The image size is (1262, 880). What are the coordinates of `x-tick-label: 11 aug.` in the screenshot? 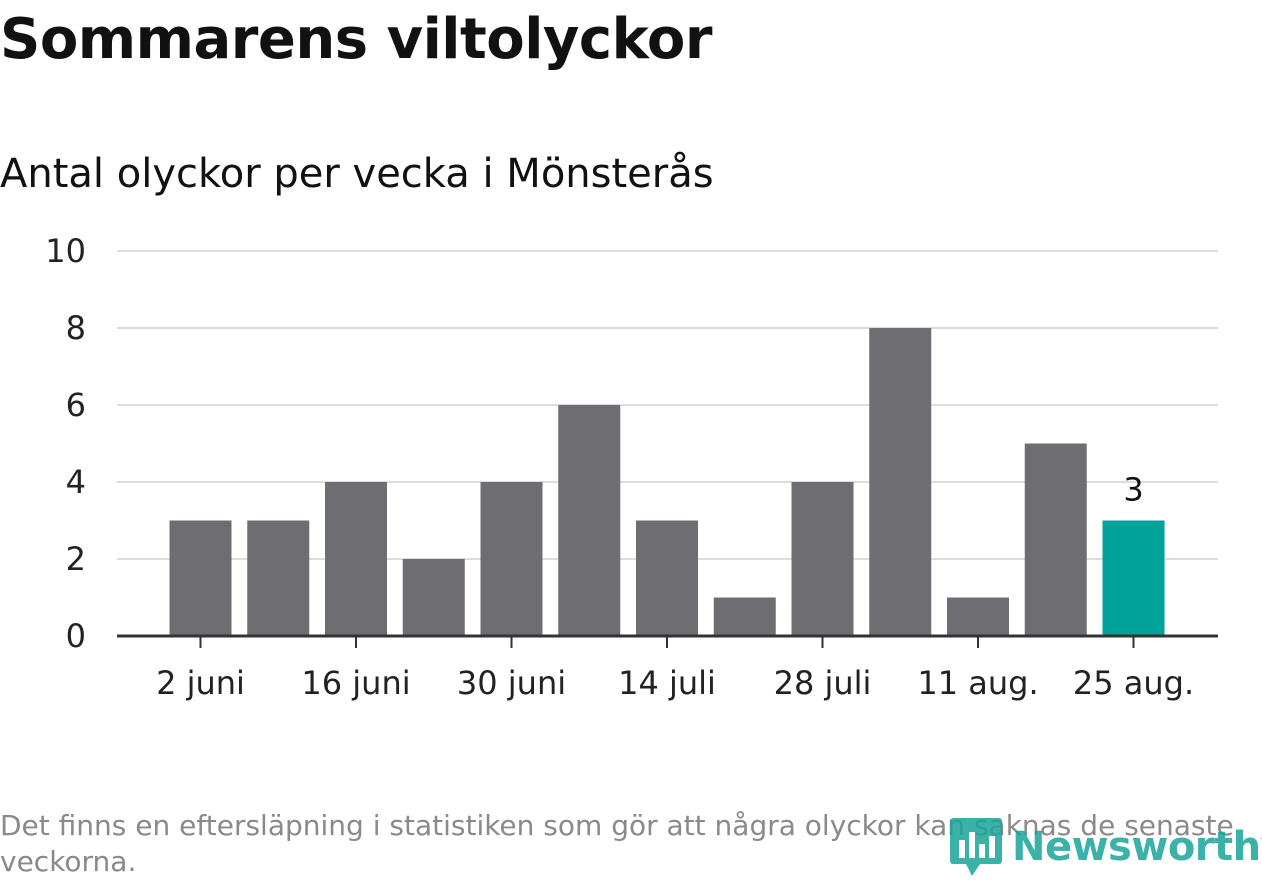 It's located at (977, 683).